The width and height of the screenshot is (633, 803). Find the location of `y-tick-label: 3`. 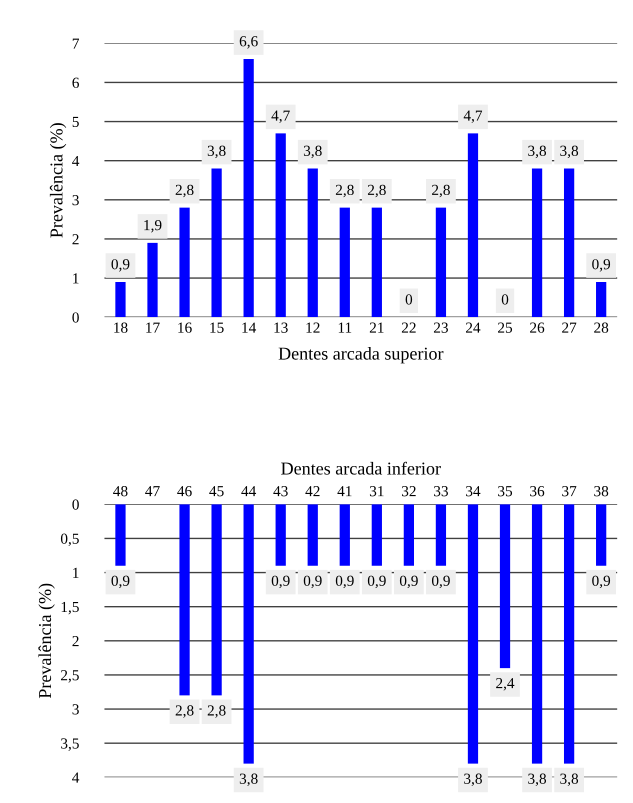

y-tick-label: 3 is located at coordinates (75, 200).